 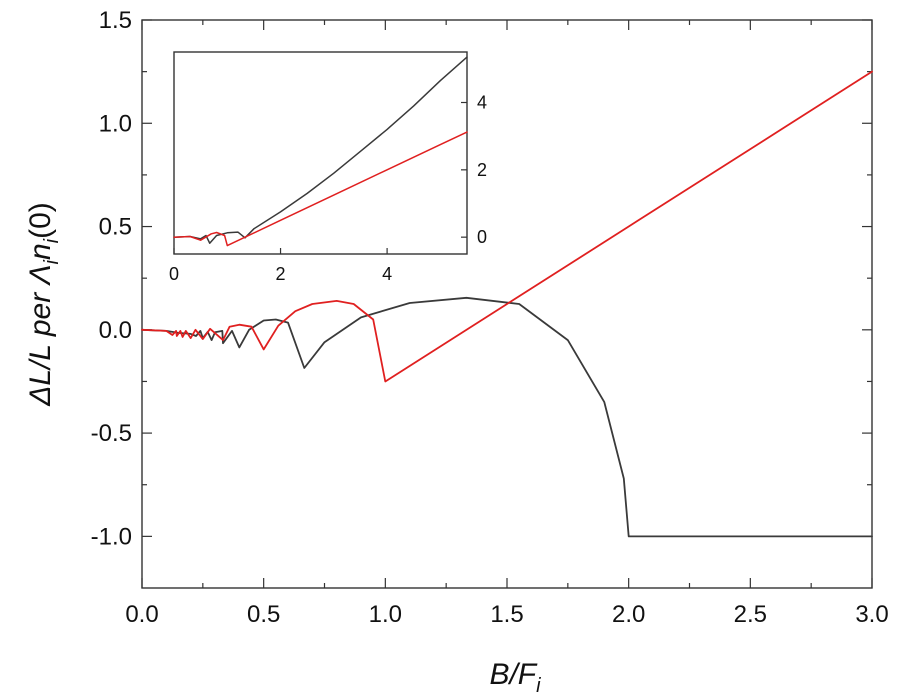 What do you see at coordinates (40, 220) in the screenshot?
I see `y-axis-label-suffix: (0)` at bounding box center [40, 220].